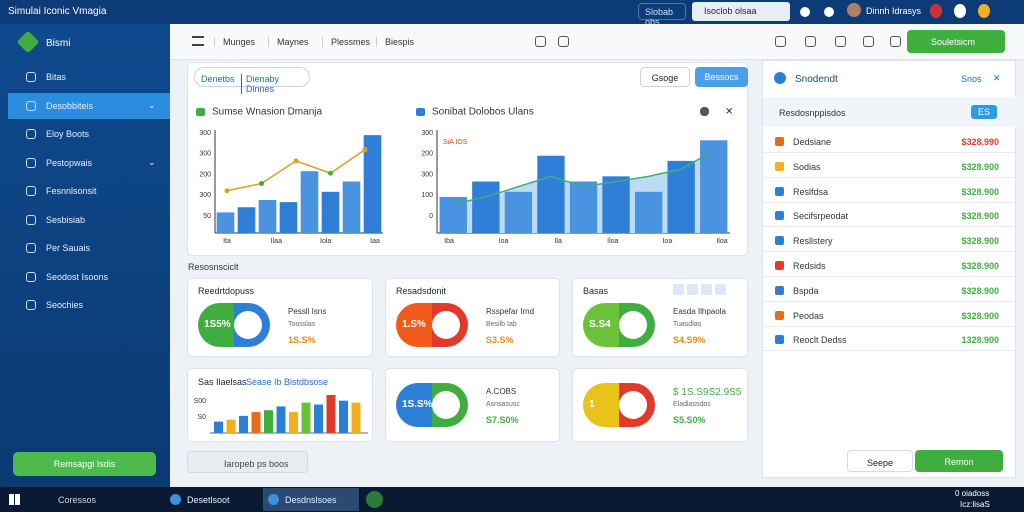  What do you see at coordinates (275, 84) in the screenshot?
I see `overview-tab: Dienaby Dinnes` at bounding box center [275, 84].